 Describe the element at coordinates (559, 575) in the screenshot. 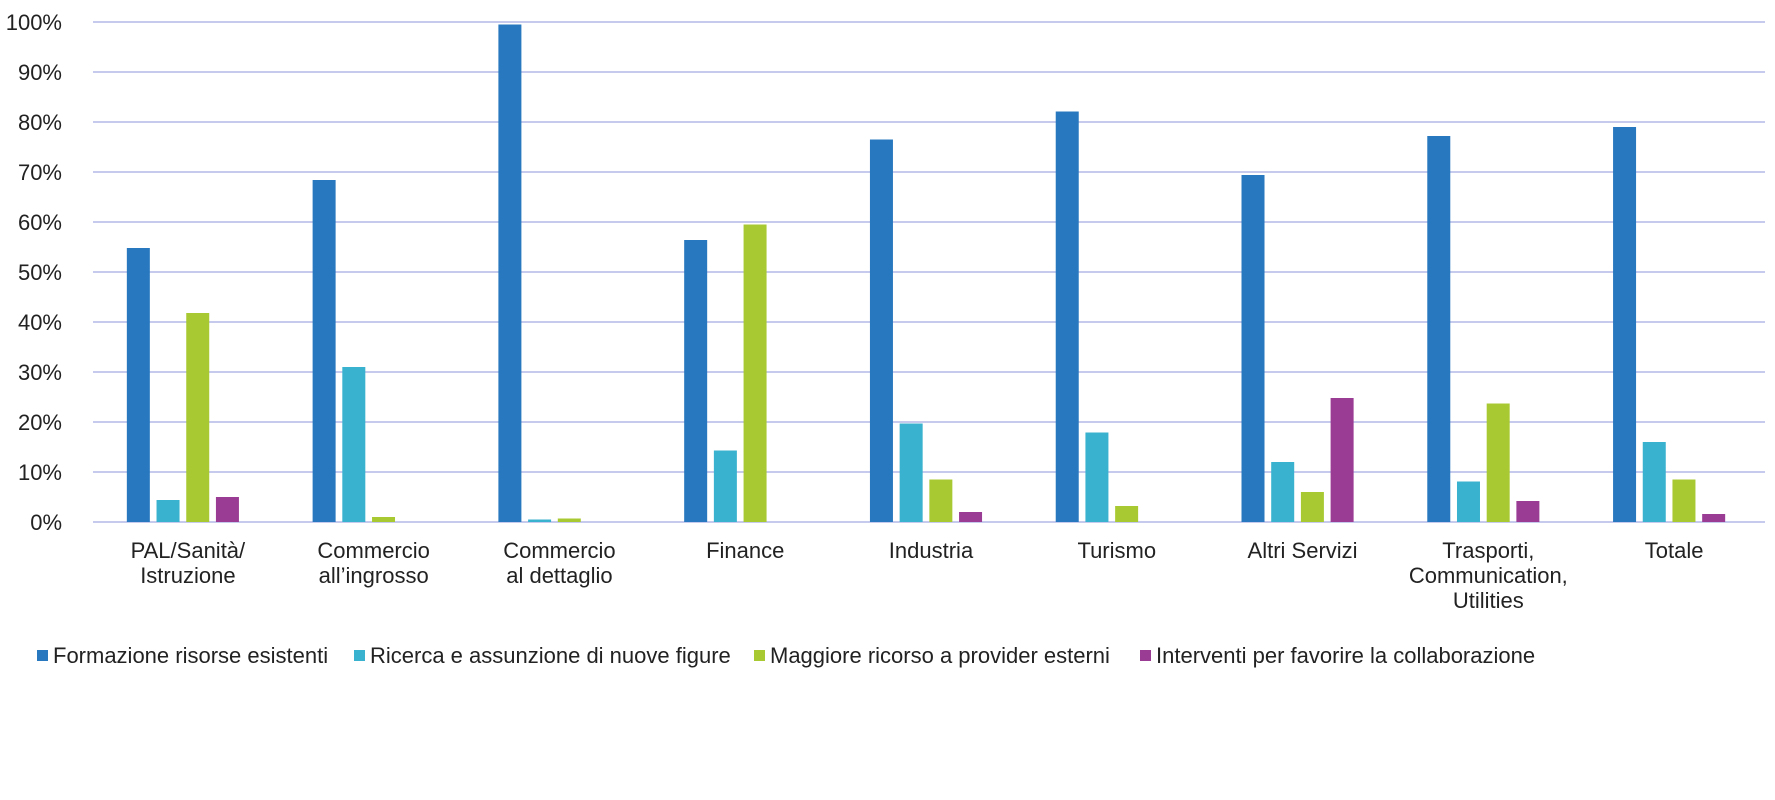

I see `x-tick-label: al dettaglio` at that location.